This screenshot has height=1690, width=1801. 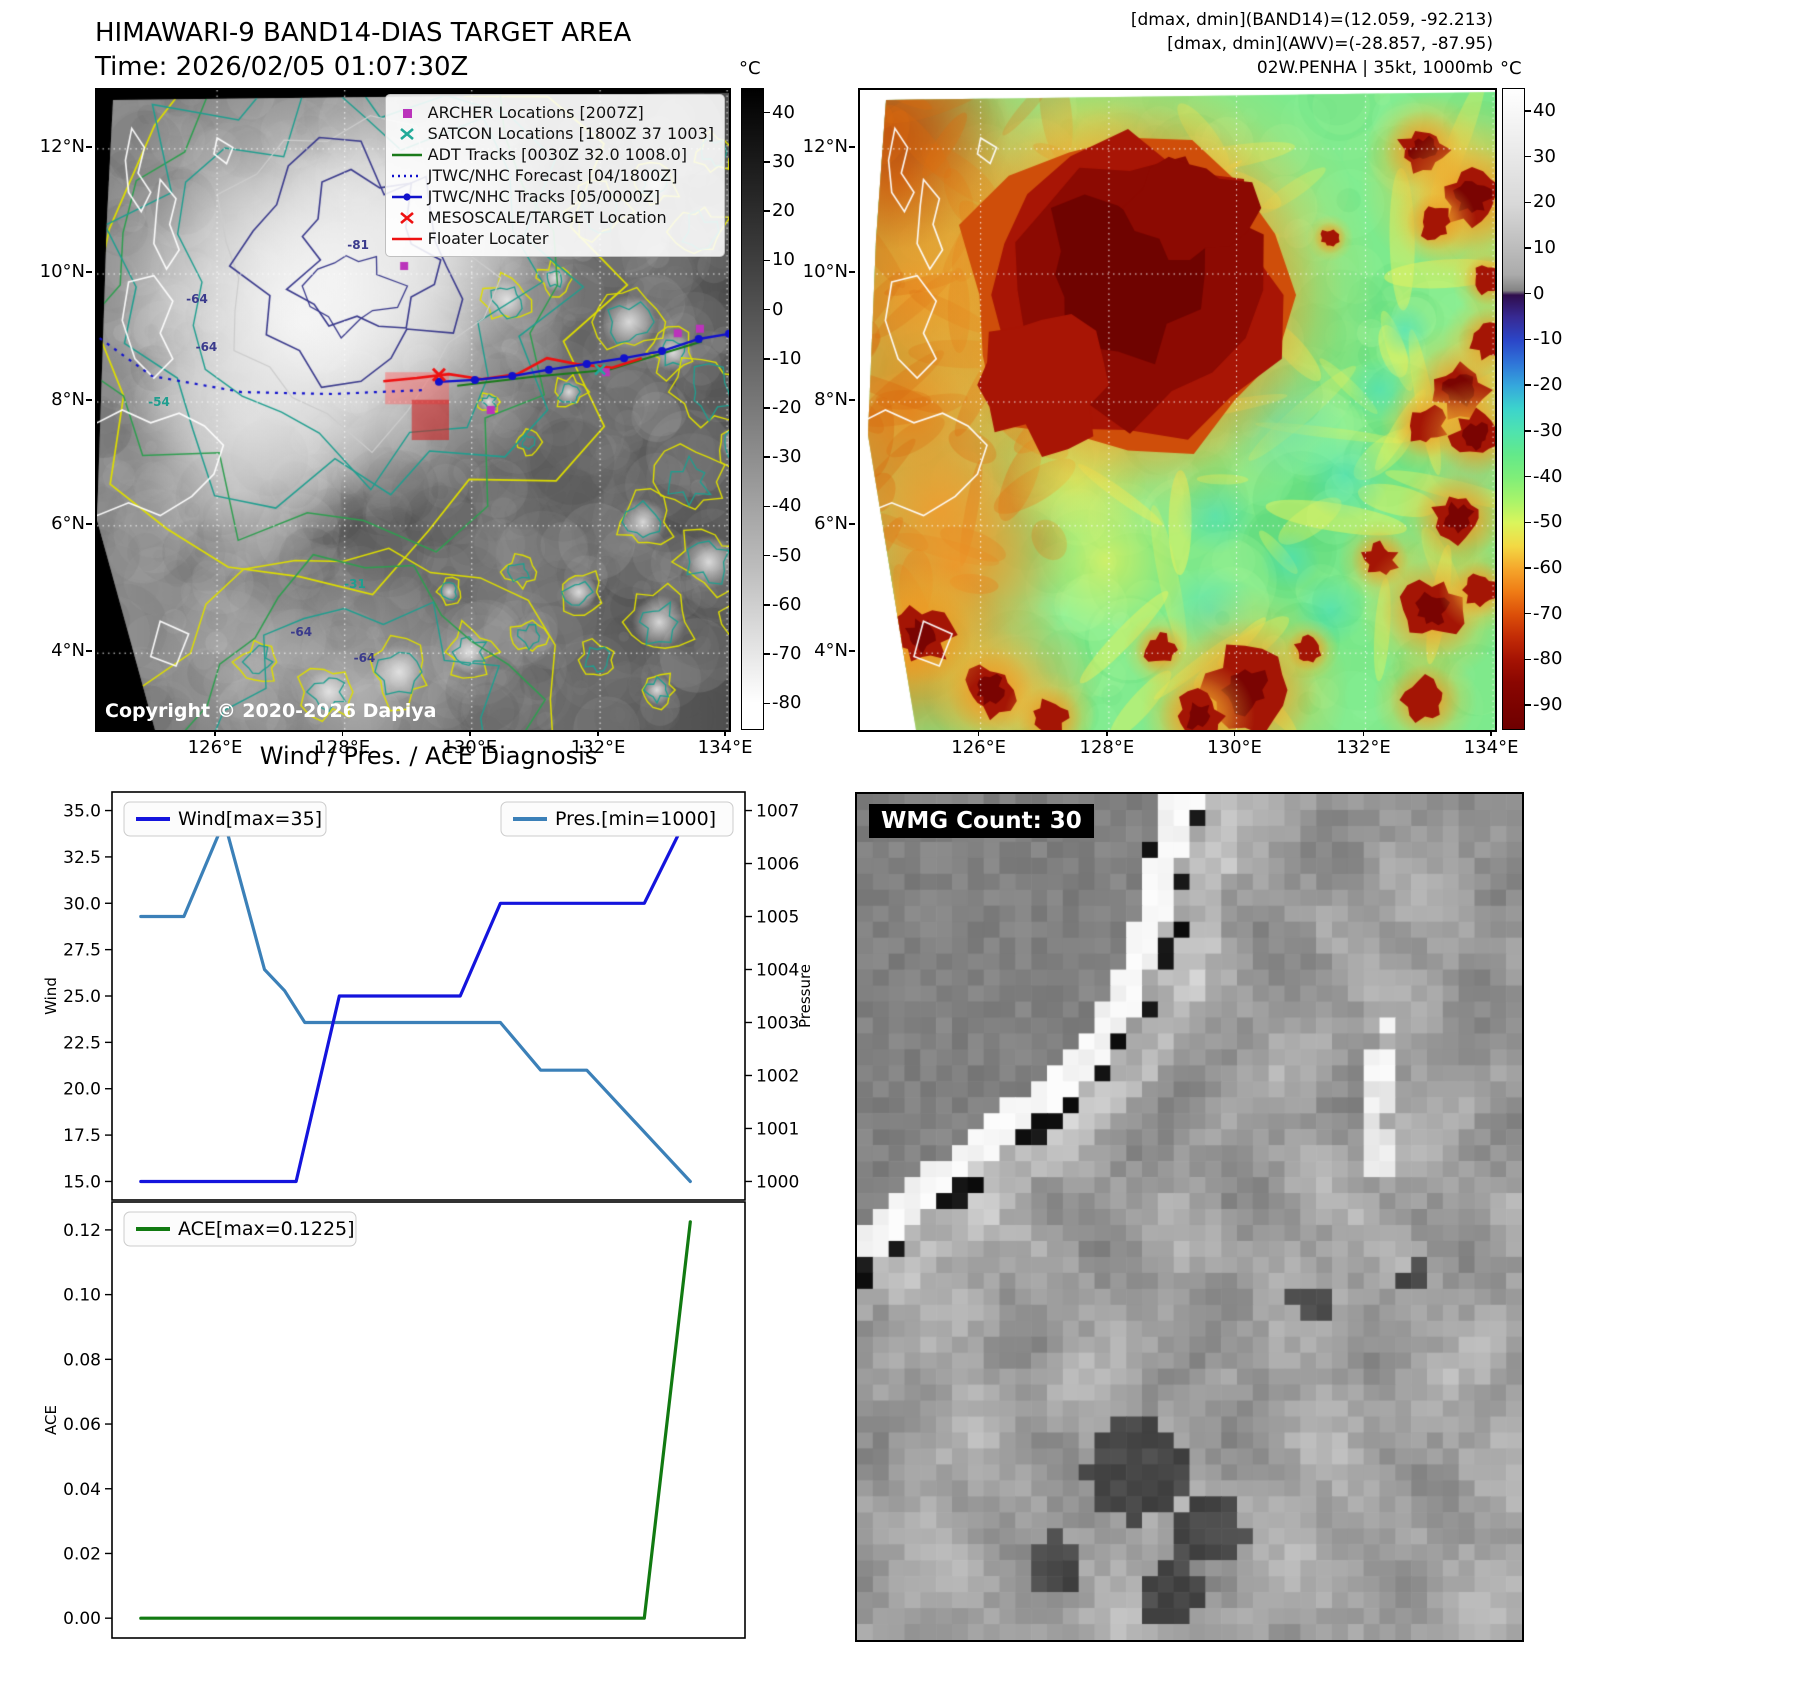 What do you see at coordinates (787, 358) in the screenshot?
I see `colorbar-tick-label: -10` at bounding box center [787, 358].